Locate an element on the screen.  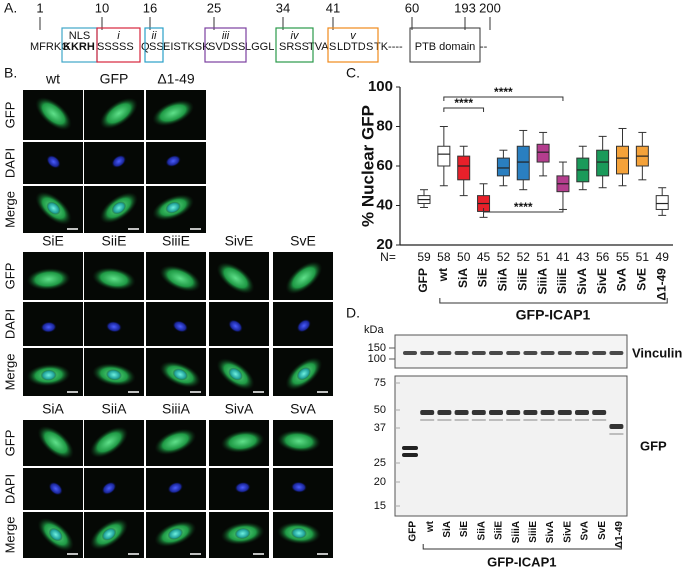
lane-label: SiiE is located at coordinates (499, 530).